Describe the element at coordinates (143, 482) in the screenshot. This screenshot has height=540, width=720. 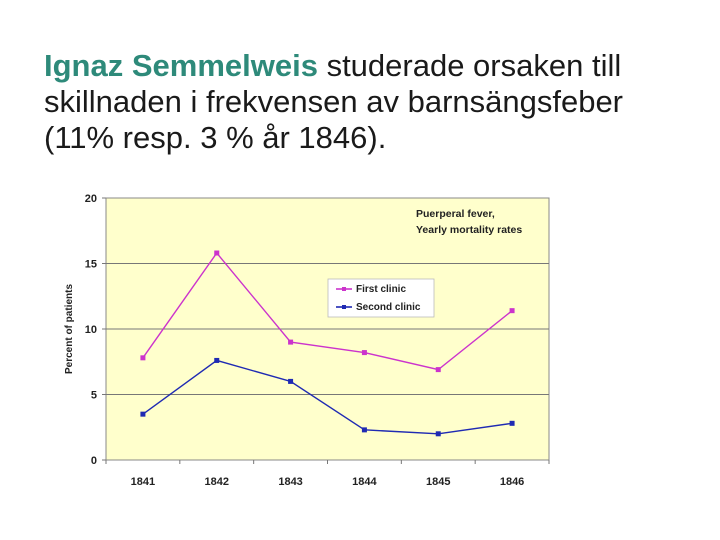
I see `x-tick-label-1841: 1841` at that location.